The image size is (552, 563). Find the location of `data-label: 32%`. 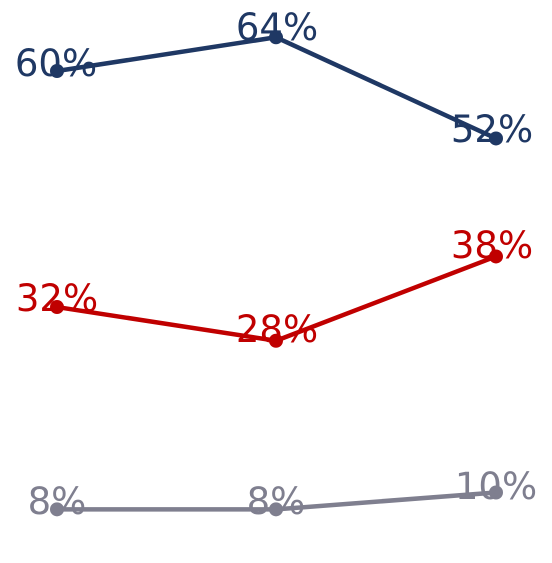

data-label: 32% is located at coordinates (57, 298).